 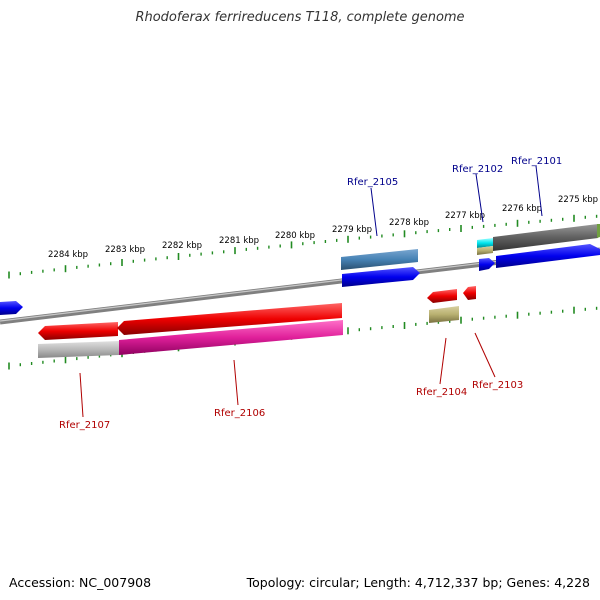 What do you see at coordinates (465, 216) in the screenshot?
I see `tick-label-2277: 2277 kbp` at bounding box center [465, 216].